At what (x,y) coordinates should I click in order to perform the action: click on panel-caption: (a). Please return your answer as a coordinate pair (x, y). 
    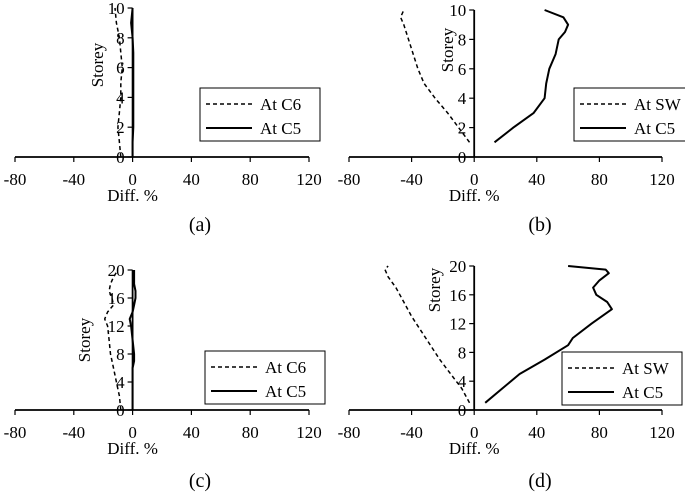
    Looking at the image, I should click on (200, 225).